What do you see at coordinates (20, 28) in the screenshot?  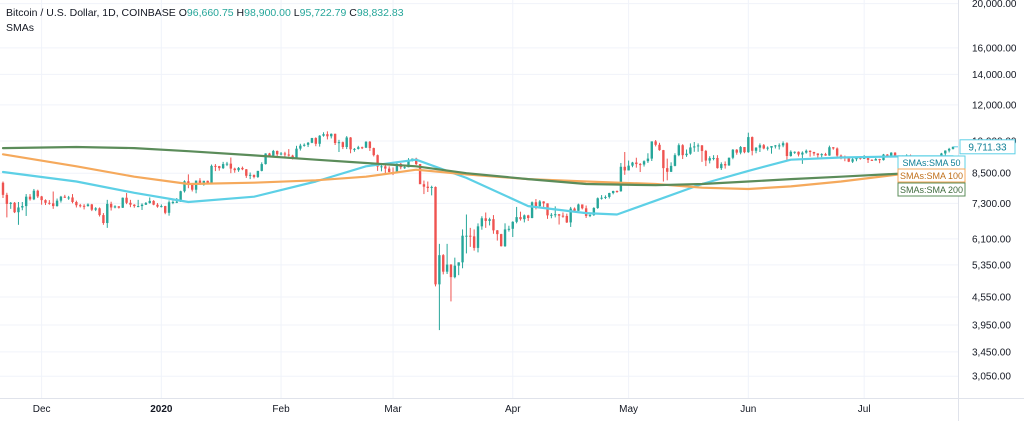 I see `legend-row-indicator: SMAs` at bounding box center [20, 28].